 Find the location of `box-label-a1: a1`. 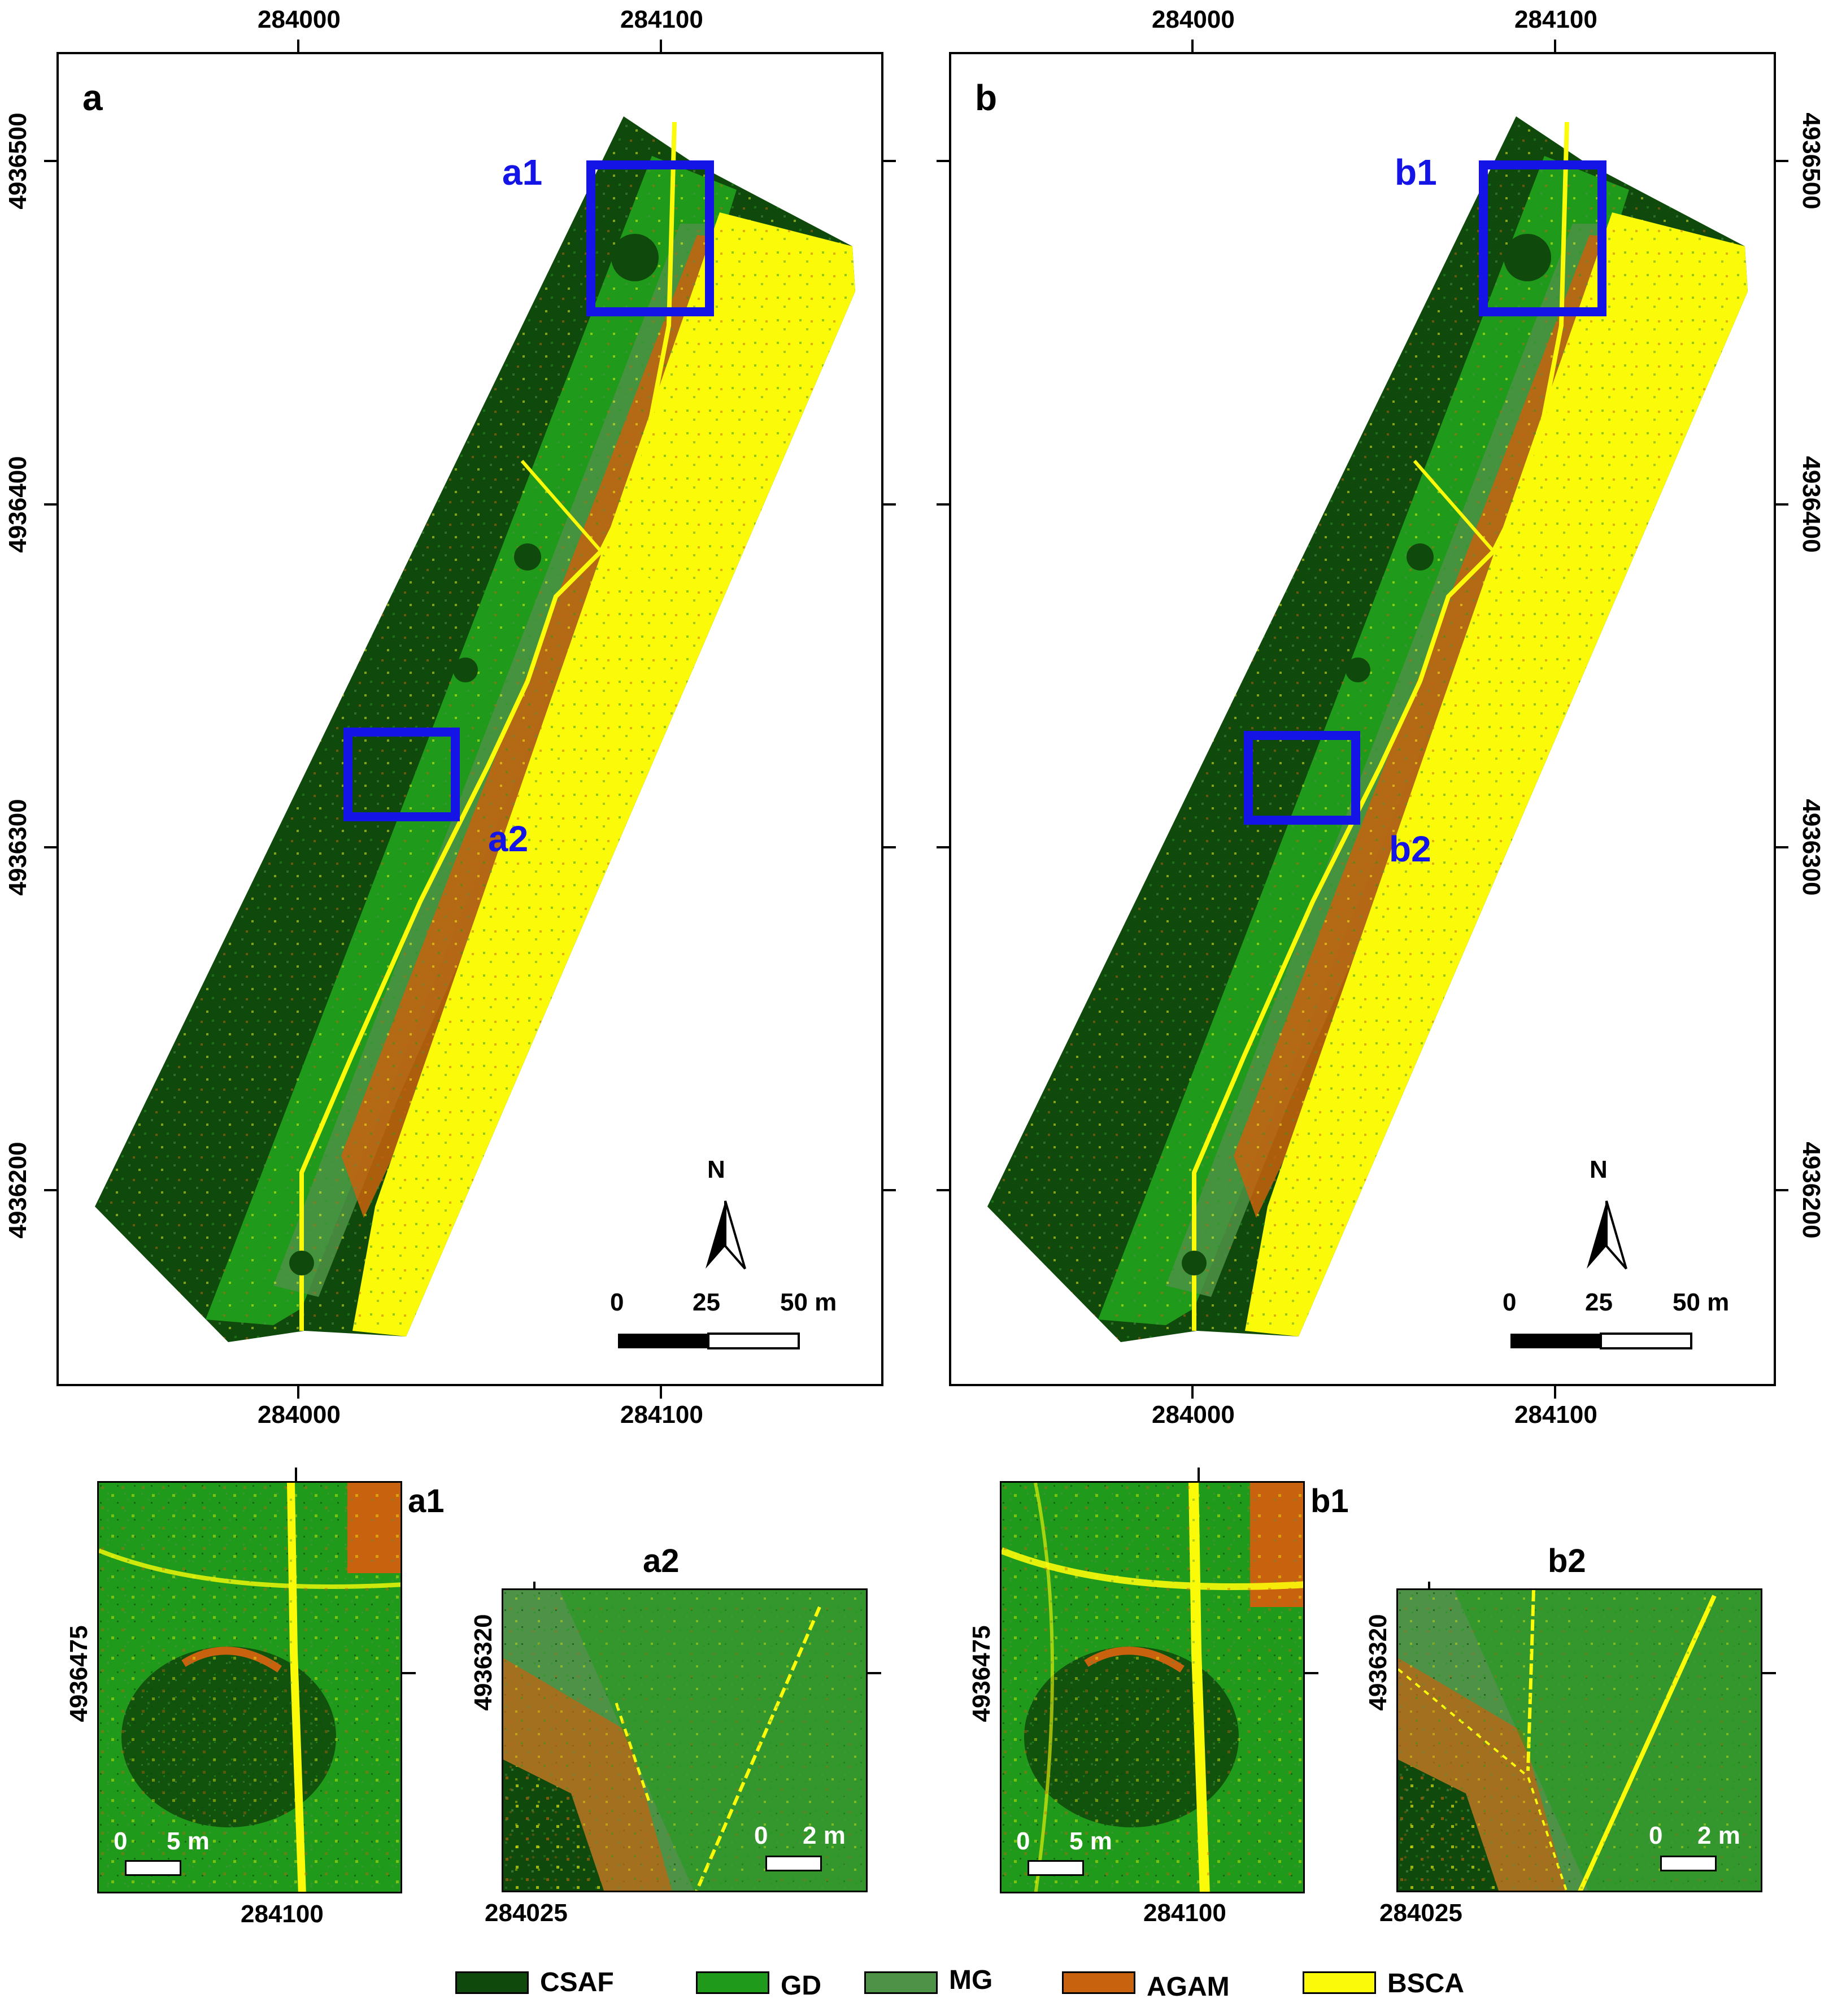

box-label-a1: a1 is located at coordinates (522, 172).